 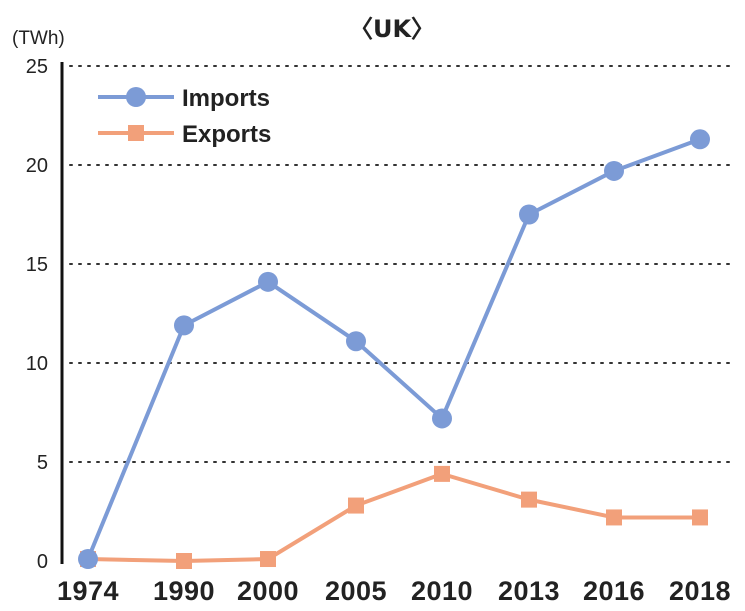 I want to click on x-tick-label: 2005, so click(x=356, y=591).